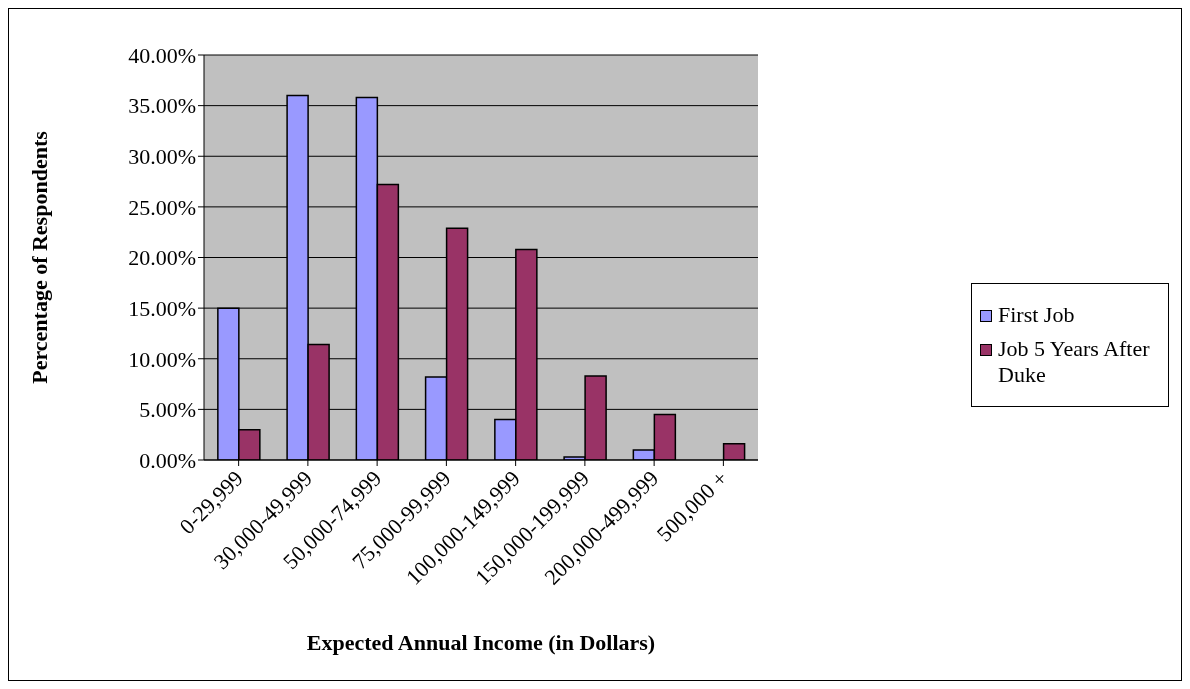 The image size is (1190, 689). I want to click on y-tick-label: 15.00%, so click(162, 308).